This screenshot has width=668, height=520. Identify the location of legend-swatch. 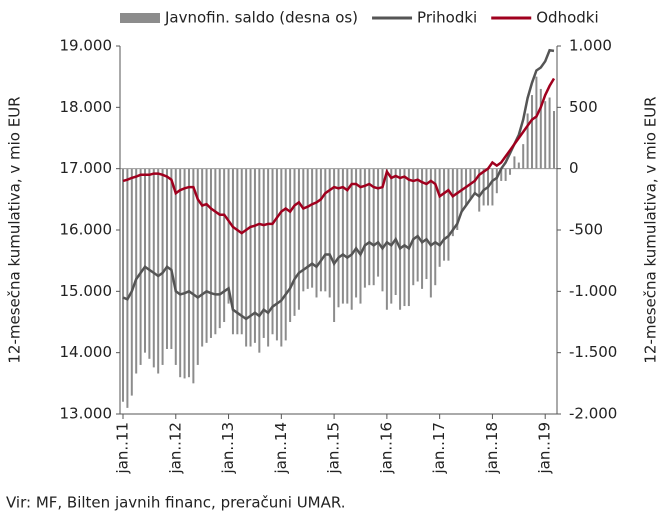
(140, 18).